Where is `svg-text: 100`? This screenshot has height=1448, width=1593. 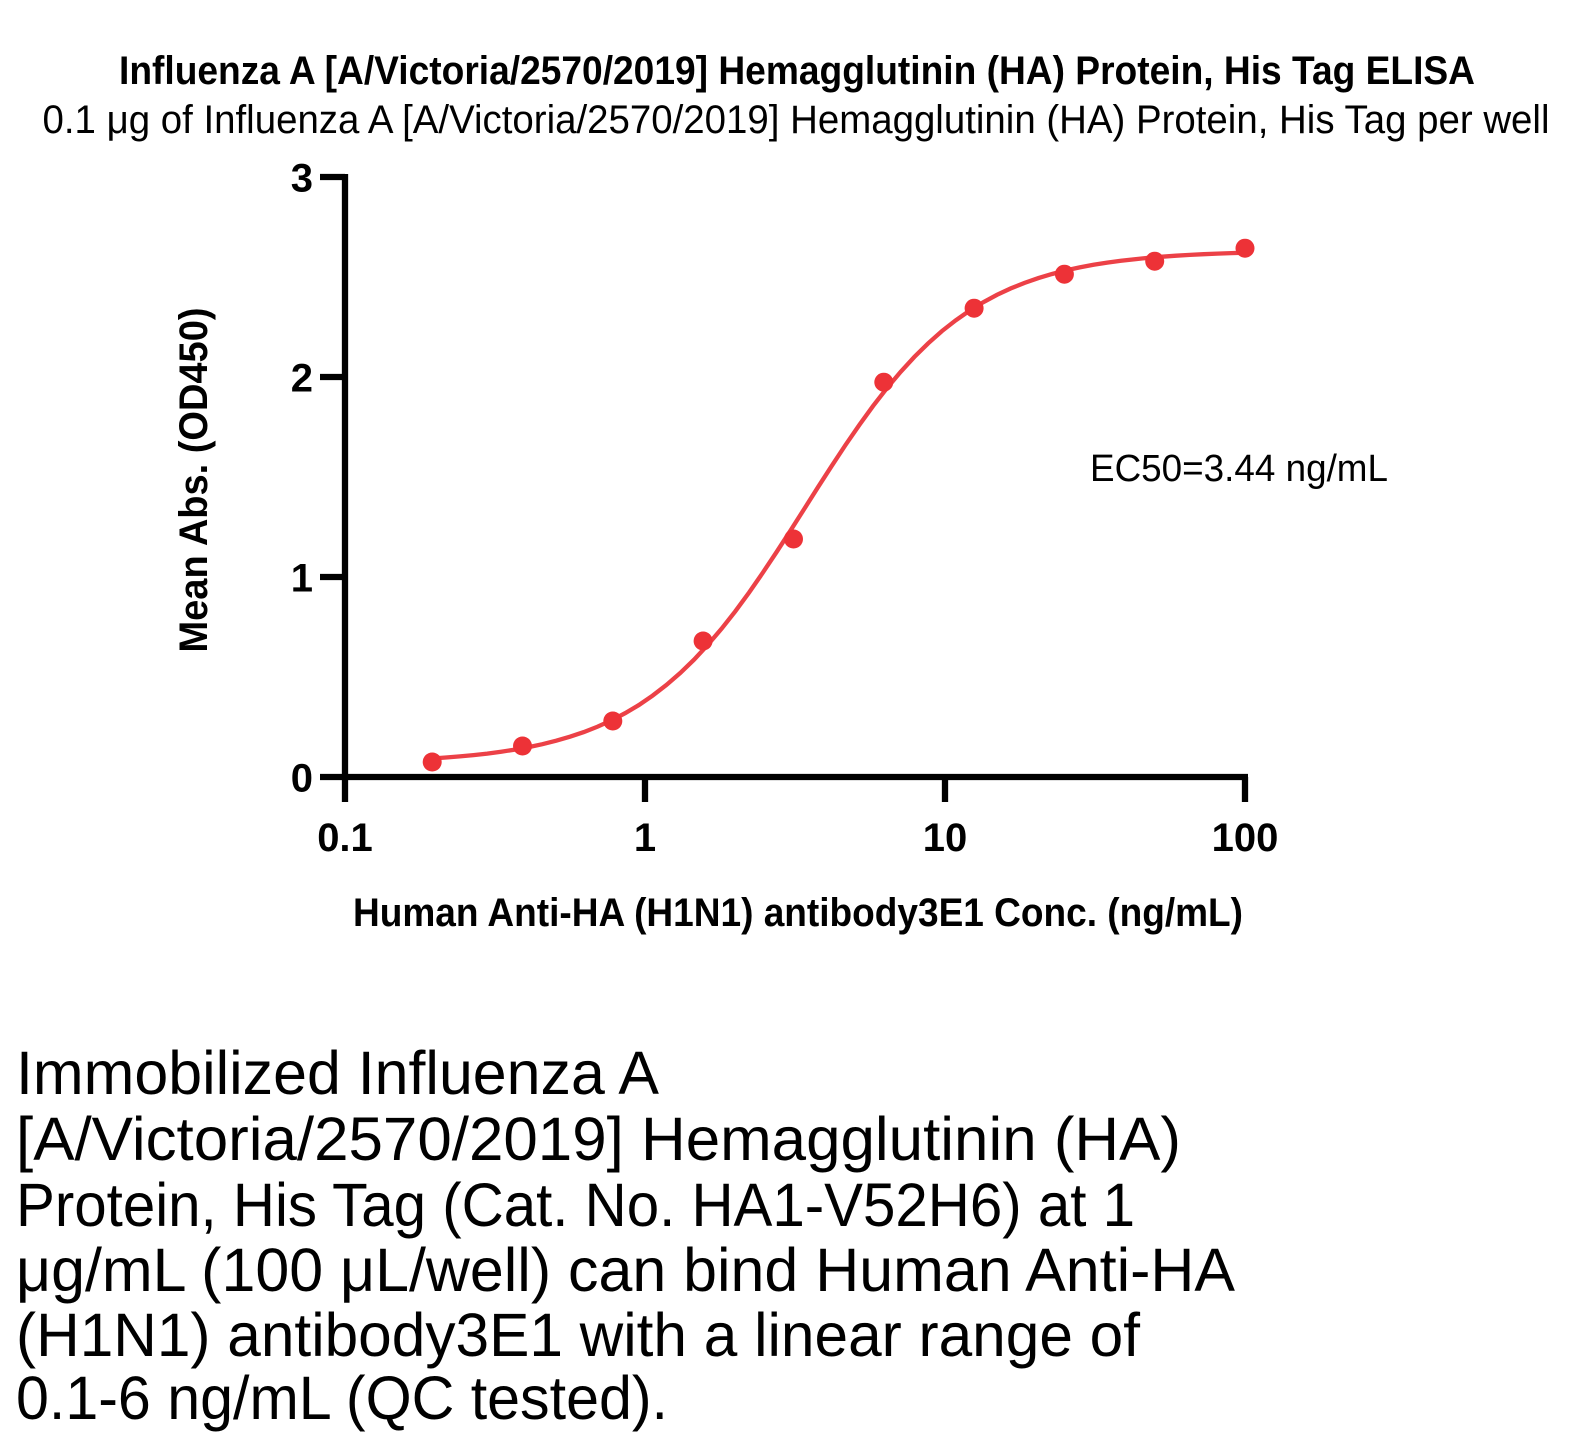 svg-text: 100 is located at coordinates (1245, 838).